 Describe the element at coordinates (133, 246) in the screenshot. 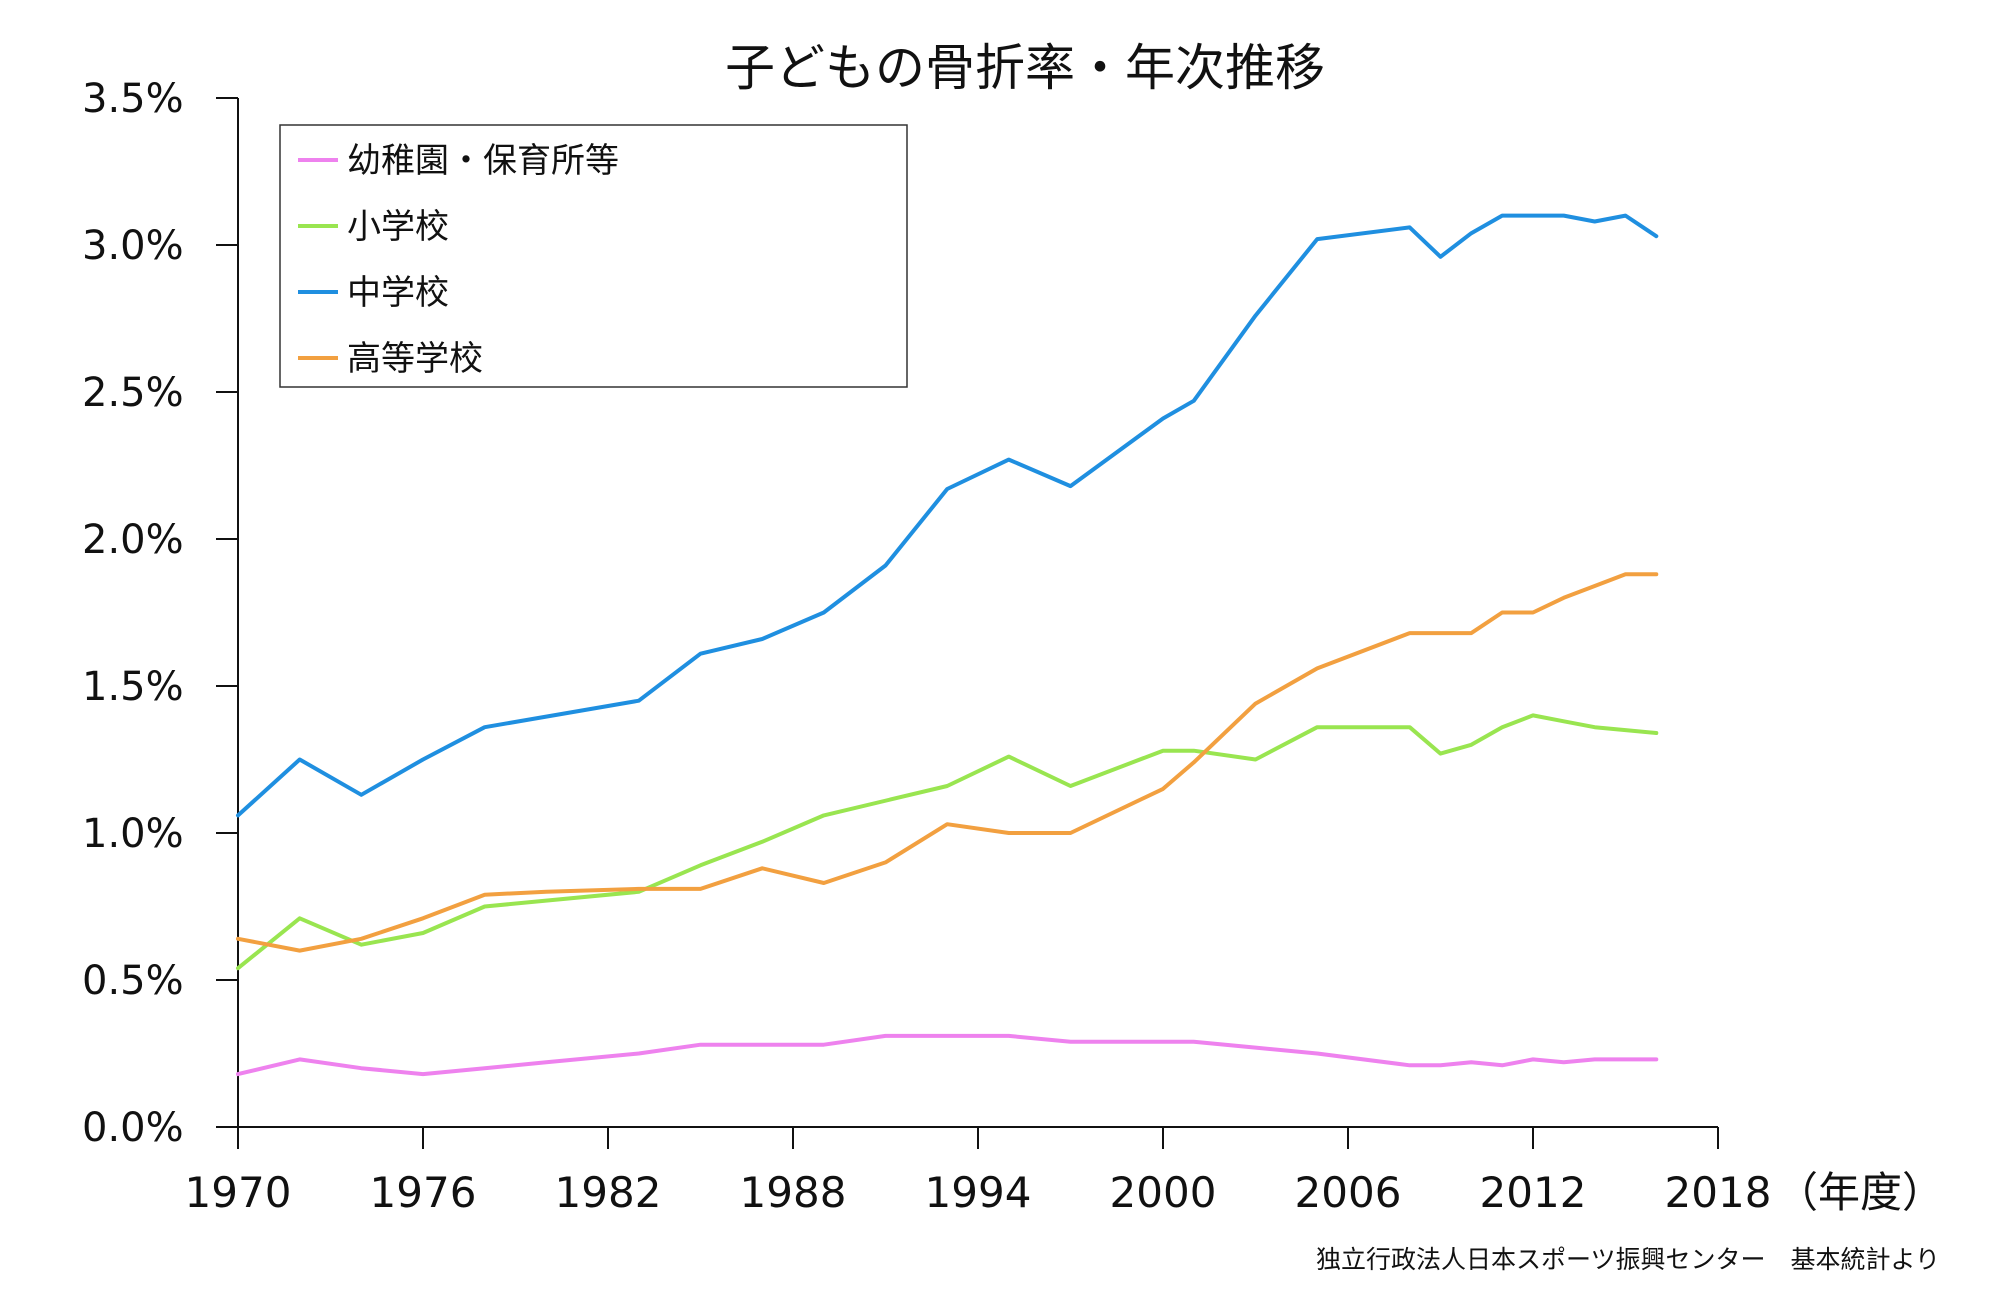

I see `y-tick-label: 3.0%` at that location.